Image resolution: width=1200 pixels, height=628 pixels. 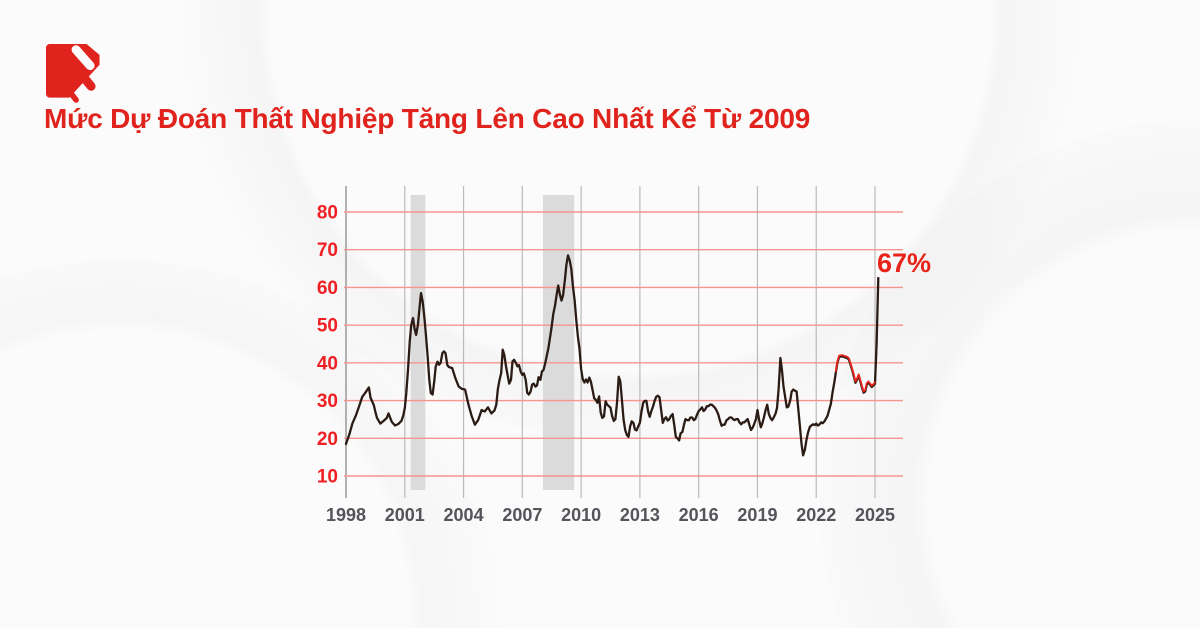 What do you see at coordinates (327, 288) in the screenshot?
I see `y-tick-label: 60` at bounding box center [327, 288].